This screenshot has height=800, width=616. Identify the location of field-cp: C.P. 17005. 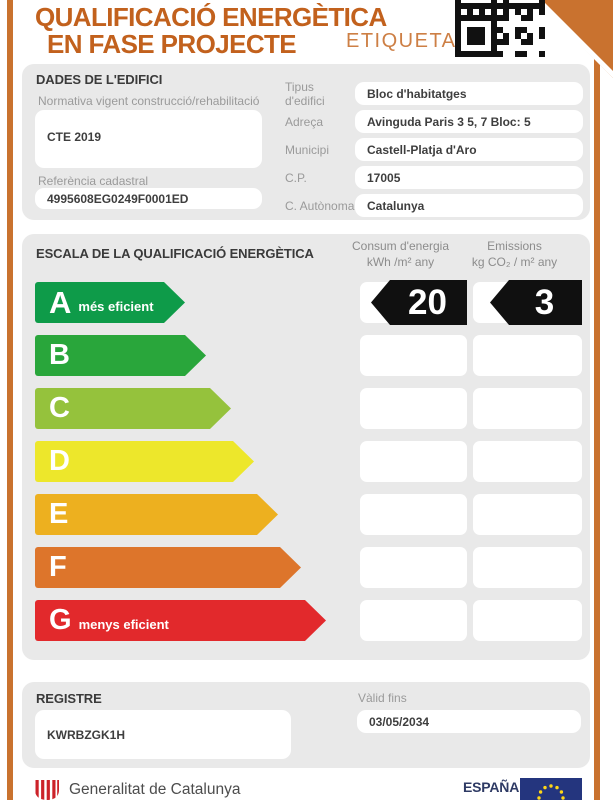
(434, 177).